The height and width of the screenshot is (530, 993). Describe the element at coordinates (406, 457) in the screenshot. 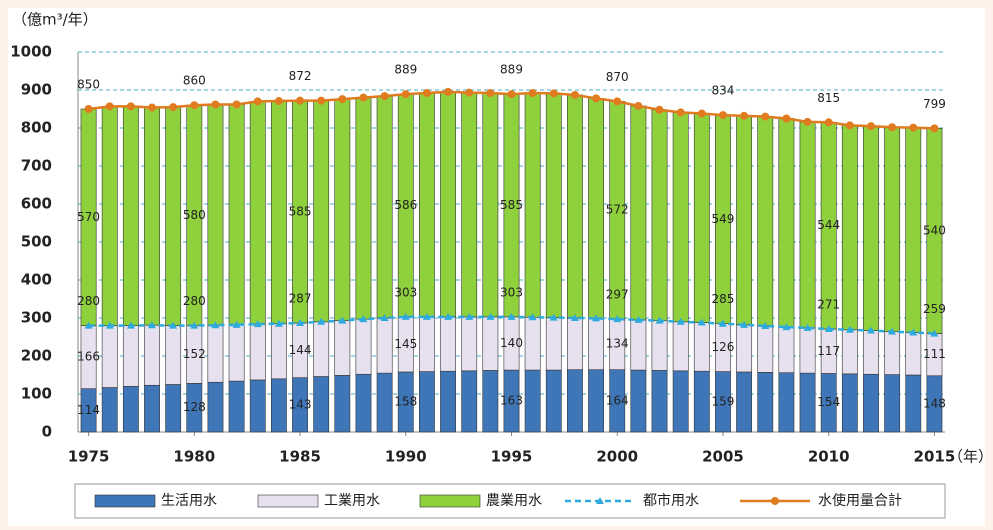

I see `x-tick-label: 1990` at that location.